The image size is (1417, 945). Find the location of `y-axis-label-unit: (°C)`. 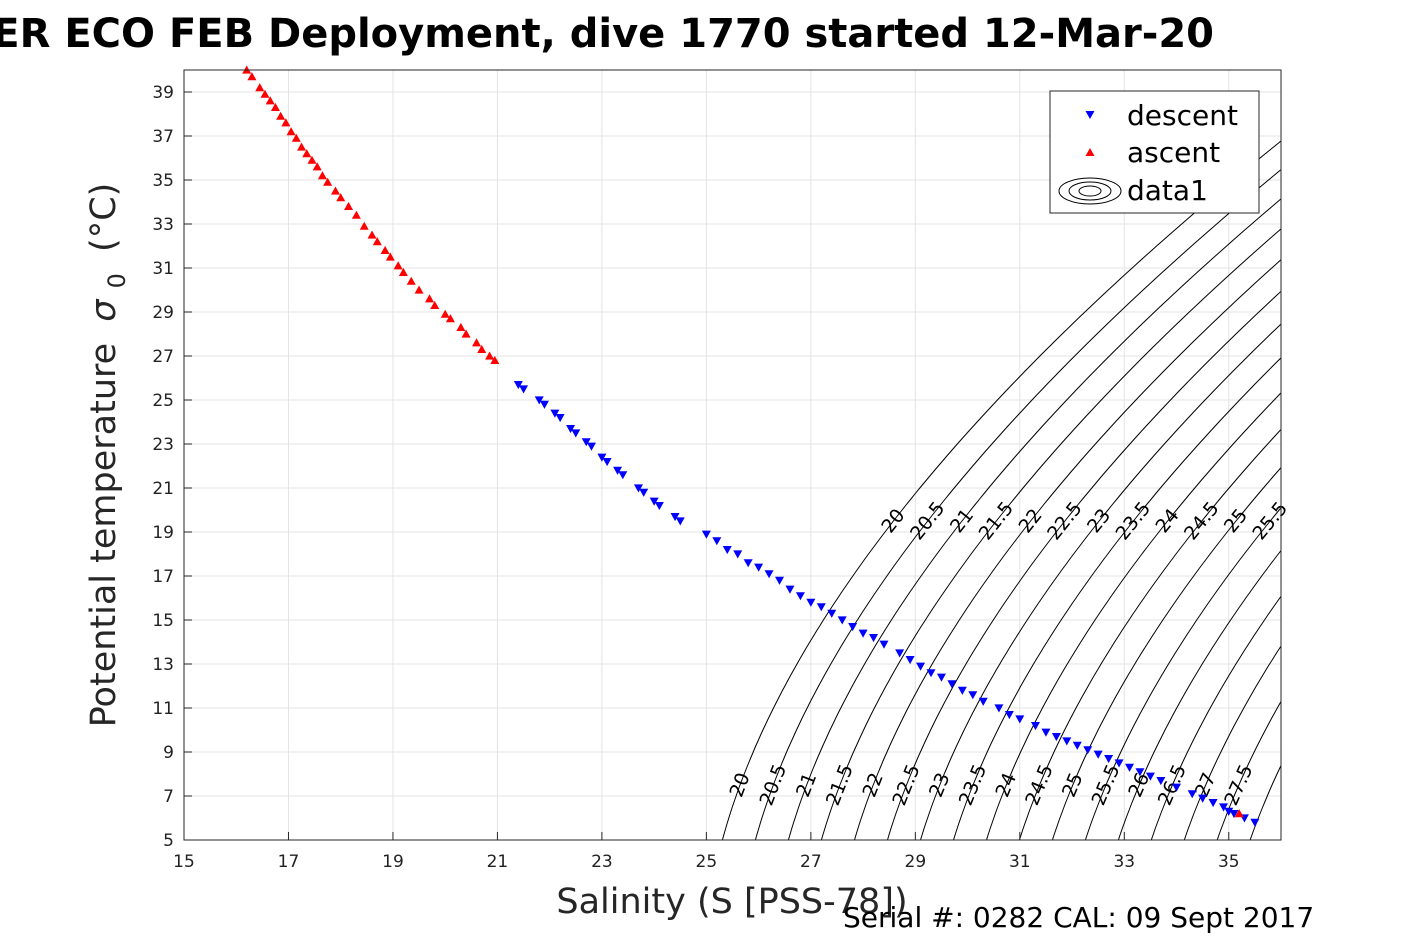

y-axis-label-unit: (°C) is located at coordinates (104, 217).